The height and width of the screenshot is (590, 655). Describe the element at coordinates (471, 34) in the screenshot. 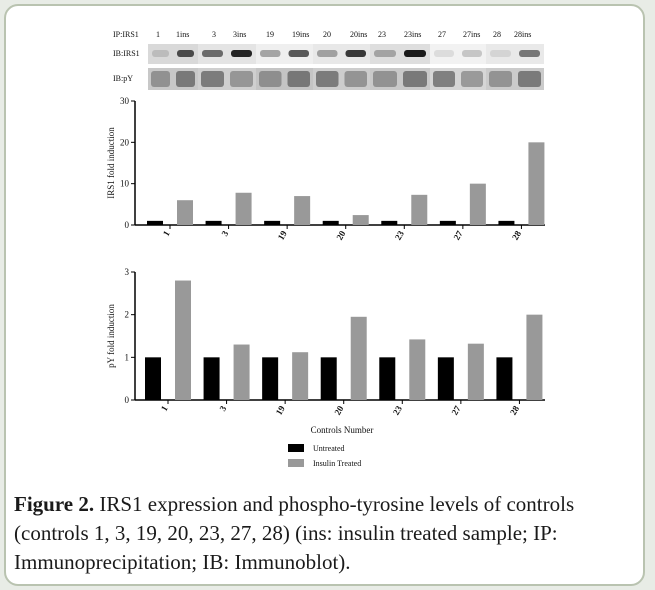

I see `blot-lane-label: 27ins` at that location.